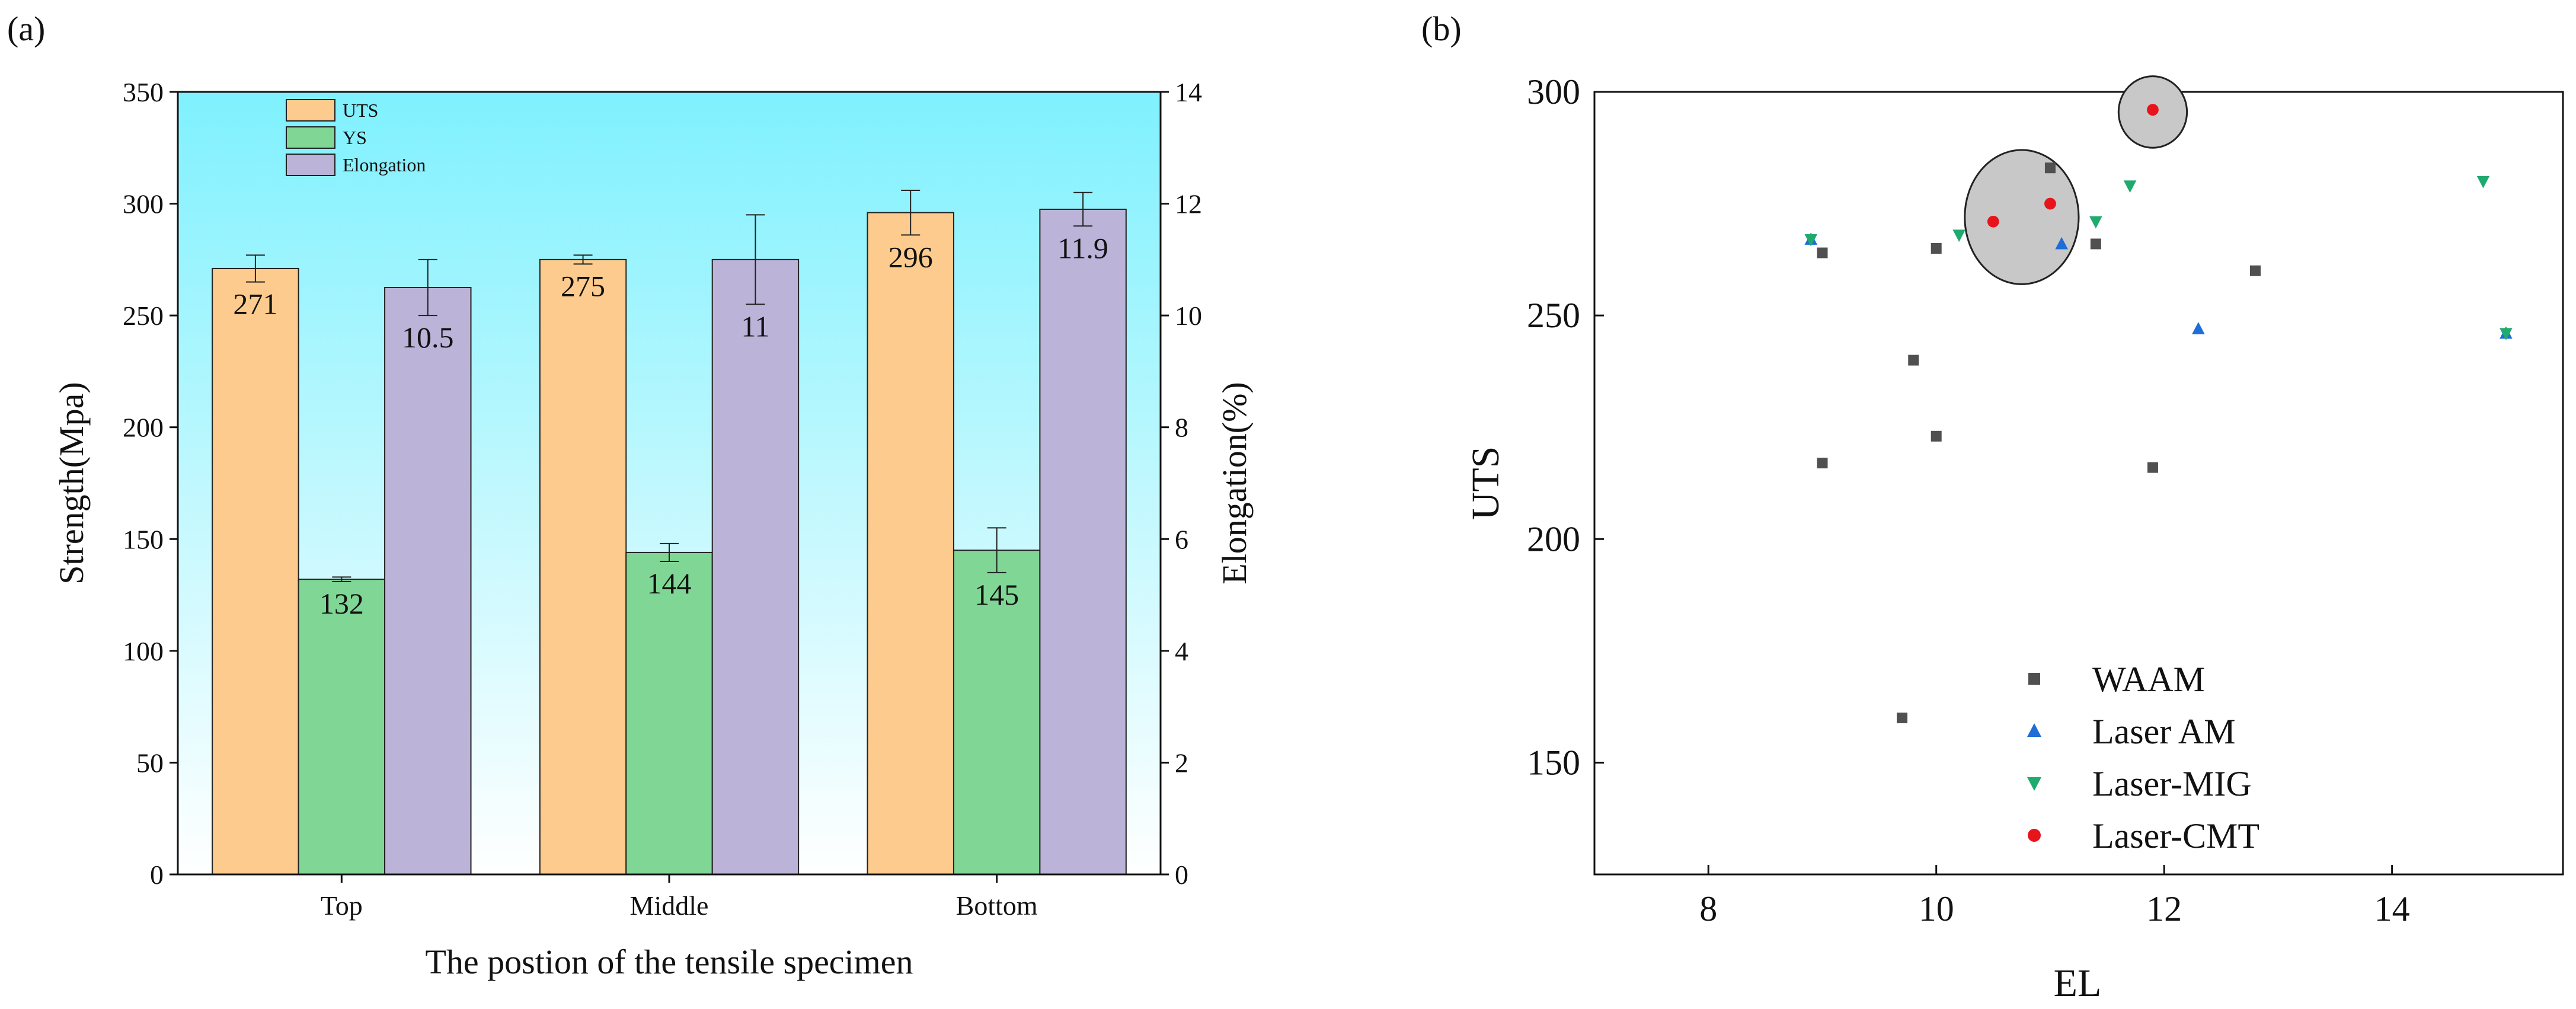  What do you see at coordinates (755, 326) in the screenshot?
I see `bar-value-label: 11` at bounding box center [755, 326].